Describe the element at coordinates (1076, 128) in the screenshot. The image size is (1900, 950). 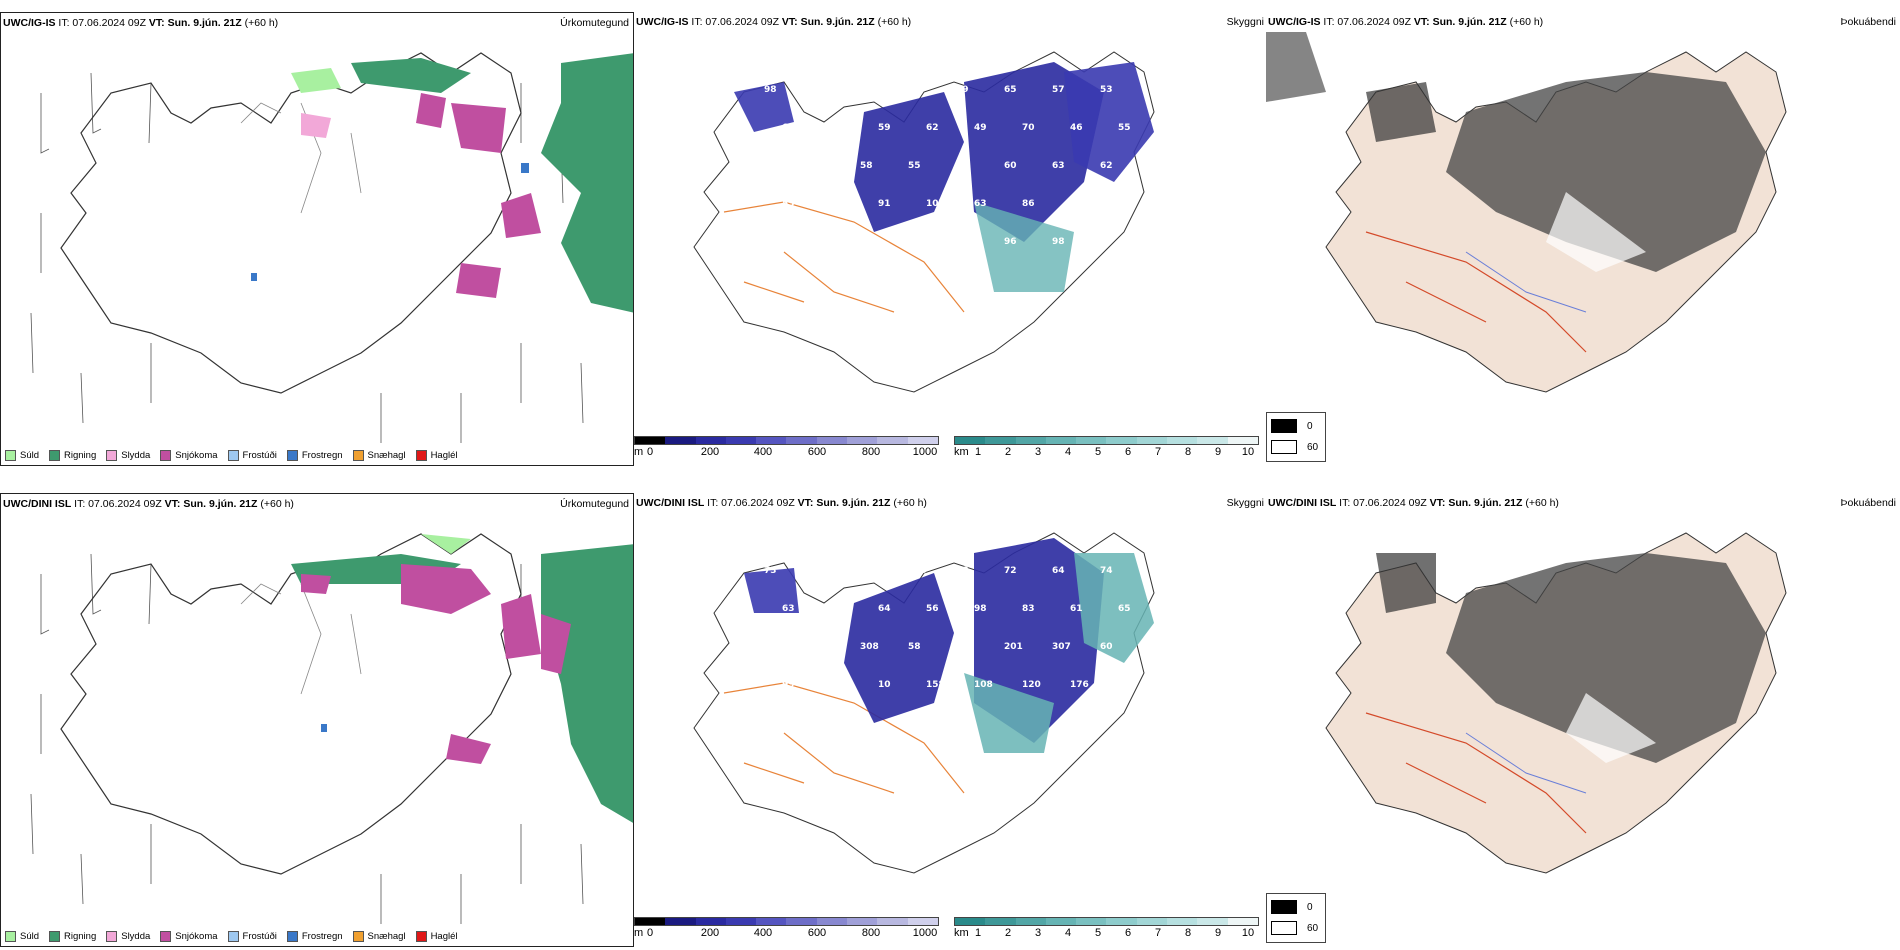
I see `visibility-label: 46` at that location.